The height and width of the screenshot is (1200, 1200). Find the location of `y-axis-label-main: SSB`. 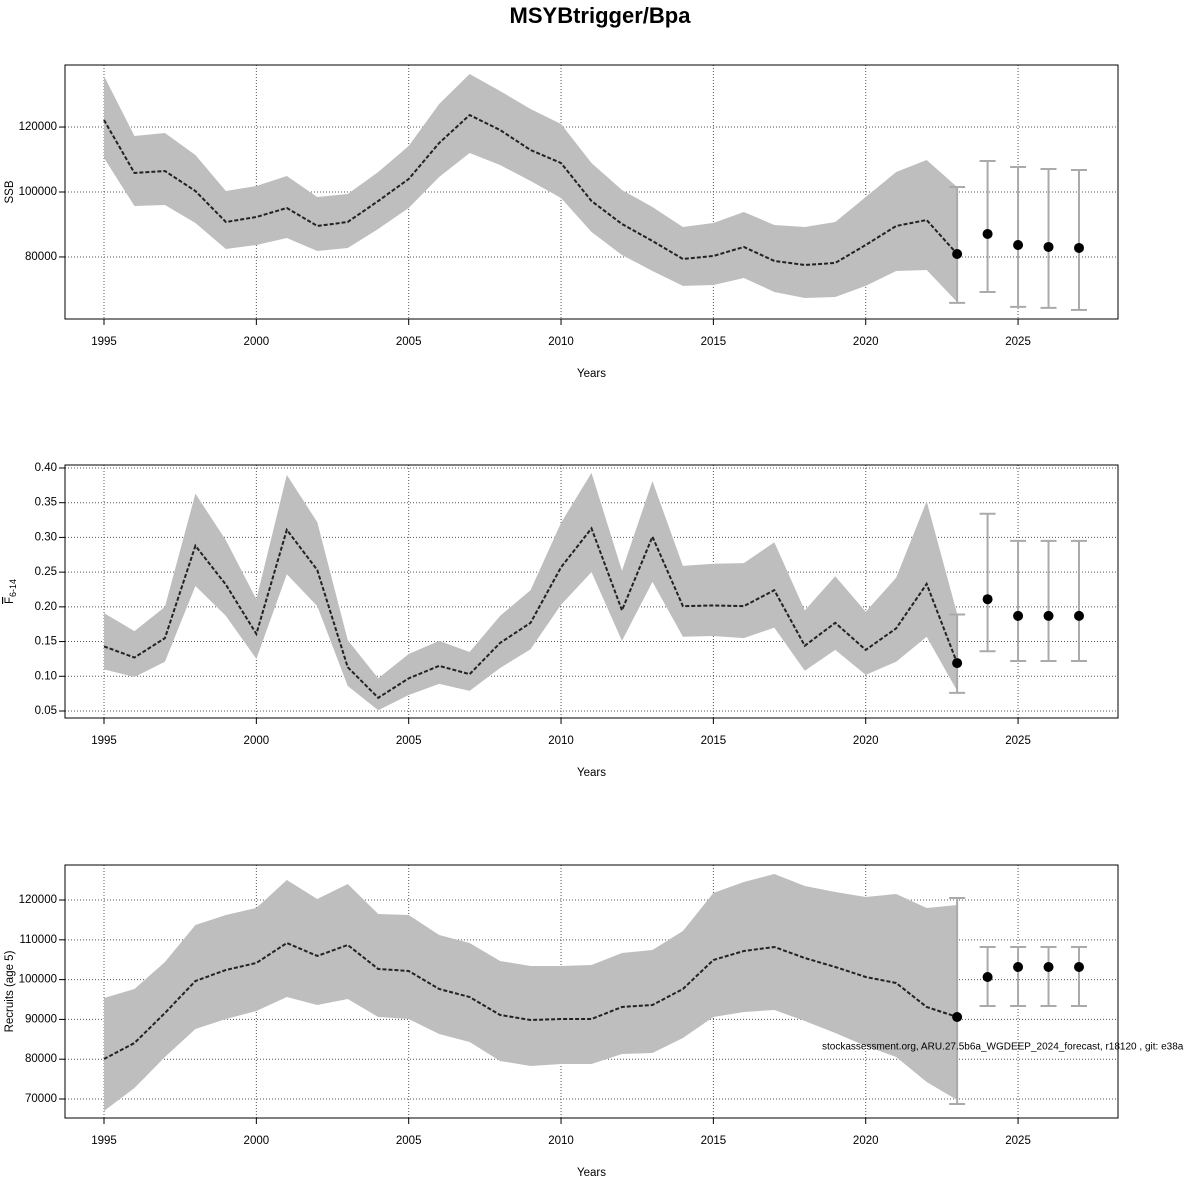

y-axis-label-main: SSB is located at coordinates (10, 191).